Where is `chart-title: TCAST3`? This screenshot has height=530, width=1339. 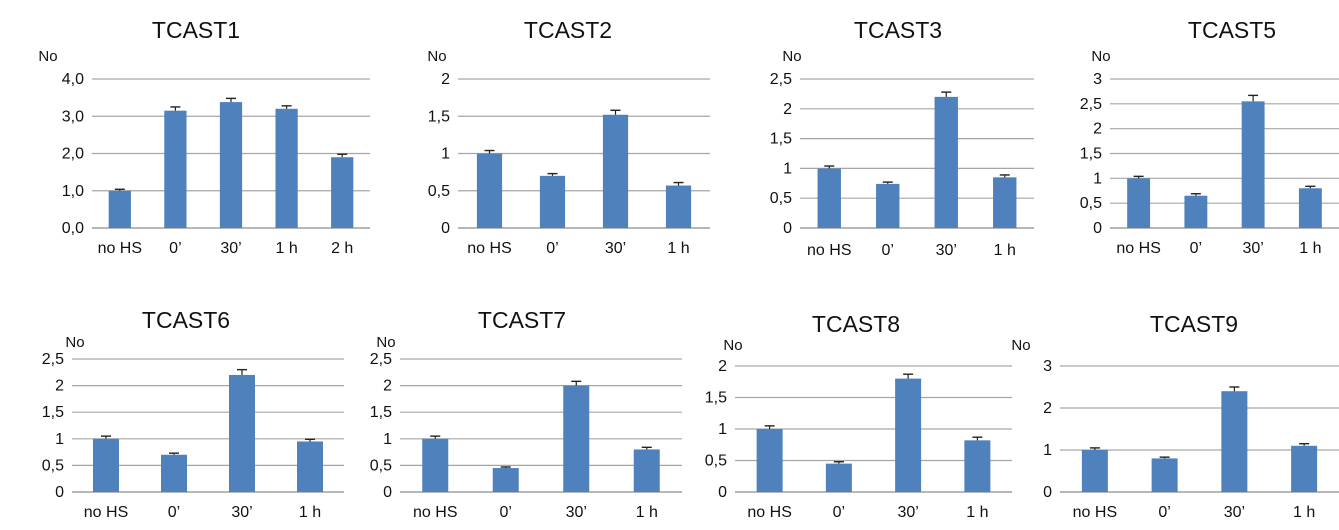 chart-title: TCAST3 is located at coordinates (898, 30).